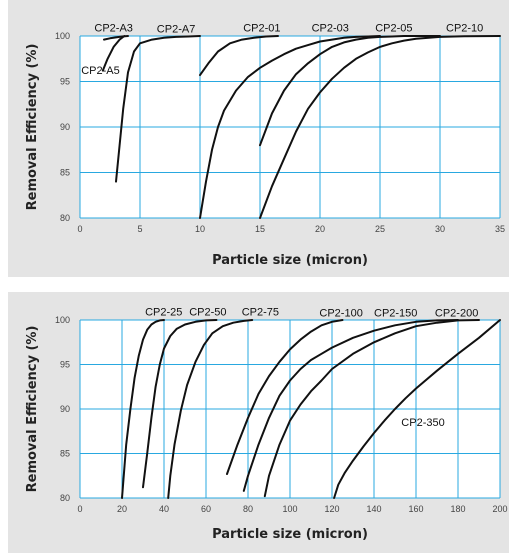 This screenshot has width=509, height=553. Describe the element at coordinates (289, 509) in the screenshot. I see `x-tick-label: 100` at that location.